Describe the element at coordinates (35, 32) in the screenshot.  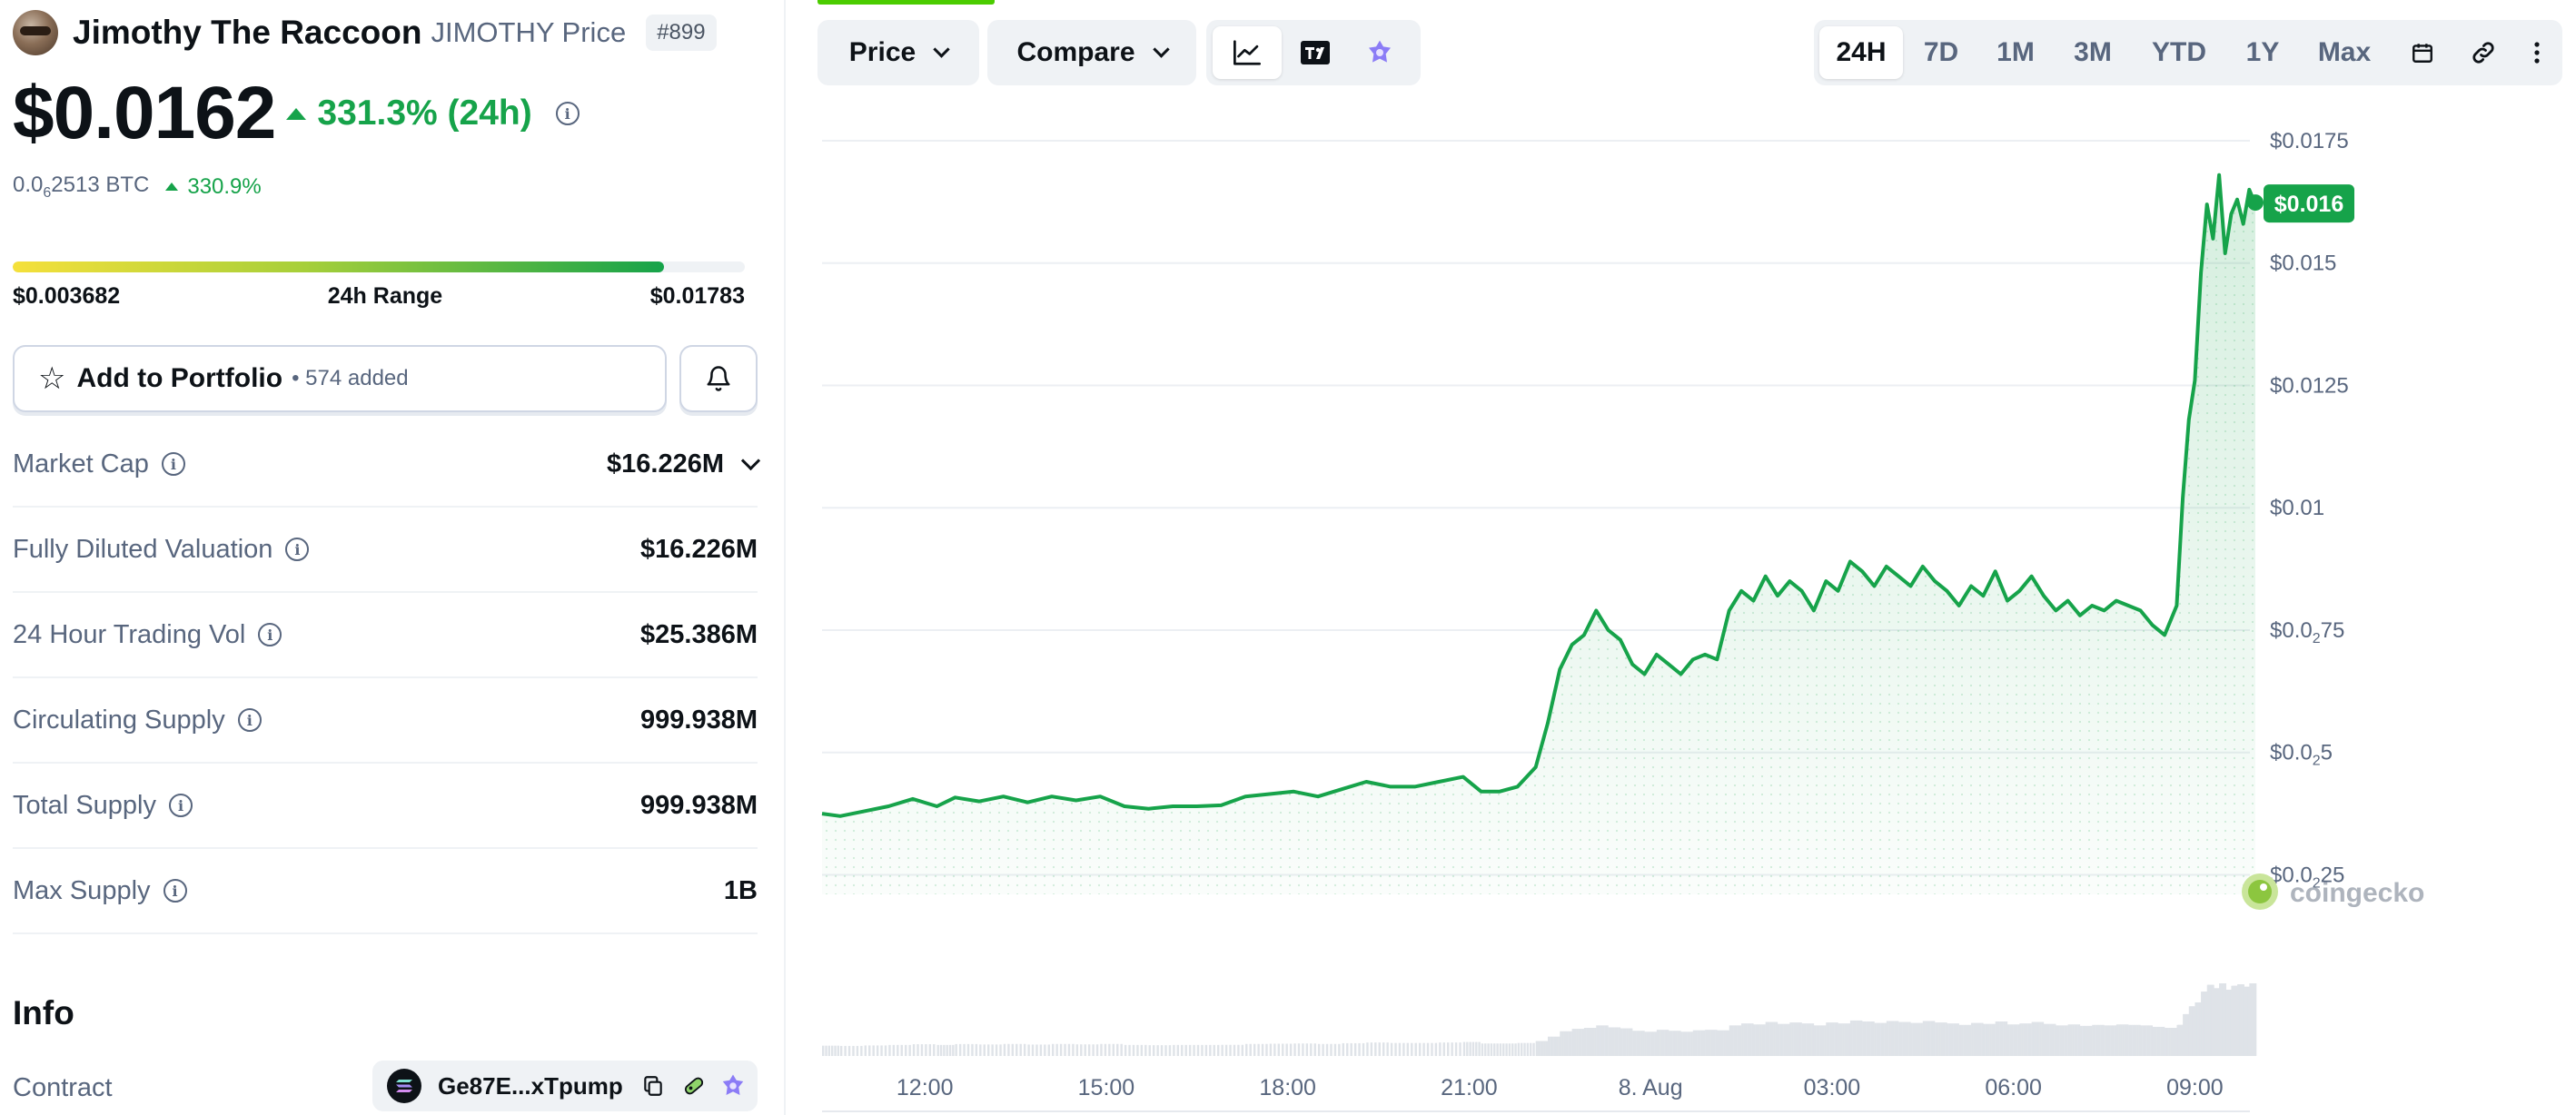
I see `coin-logo` at that location.